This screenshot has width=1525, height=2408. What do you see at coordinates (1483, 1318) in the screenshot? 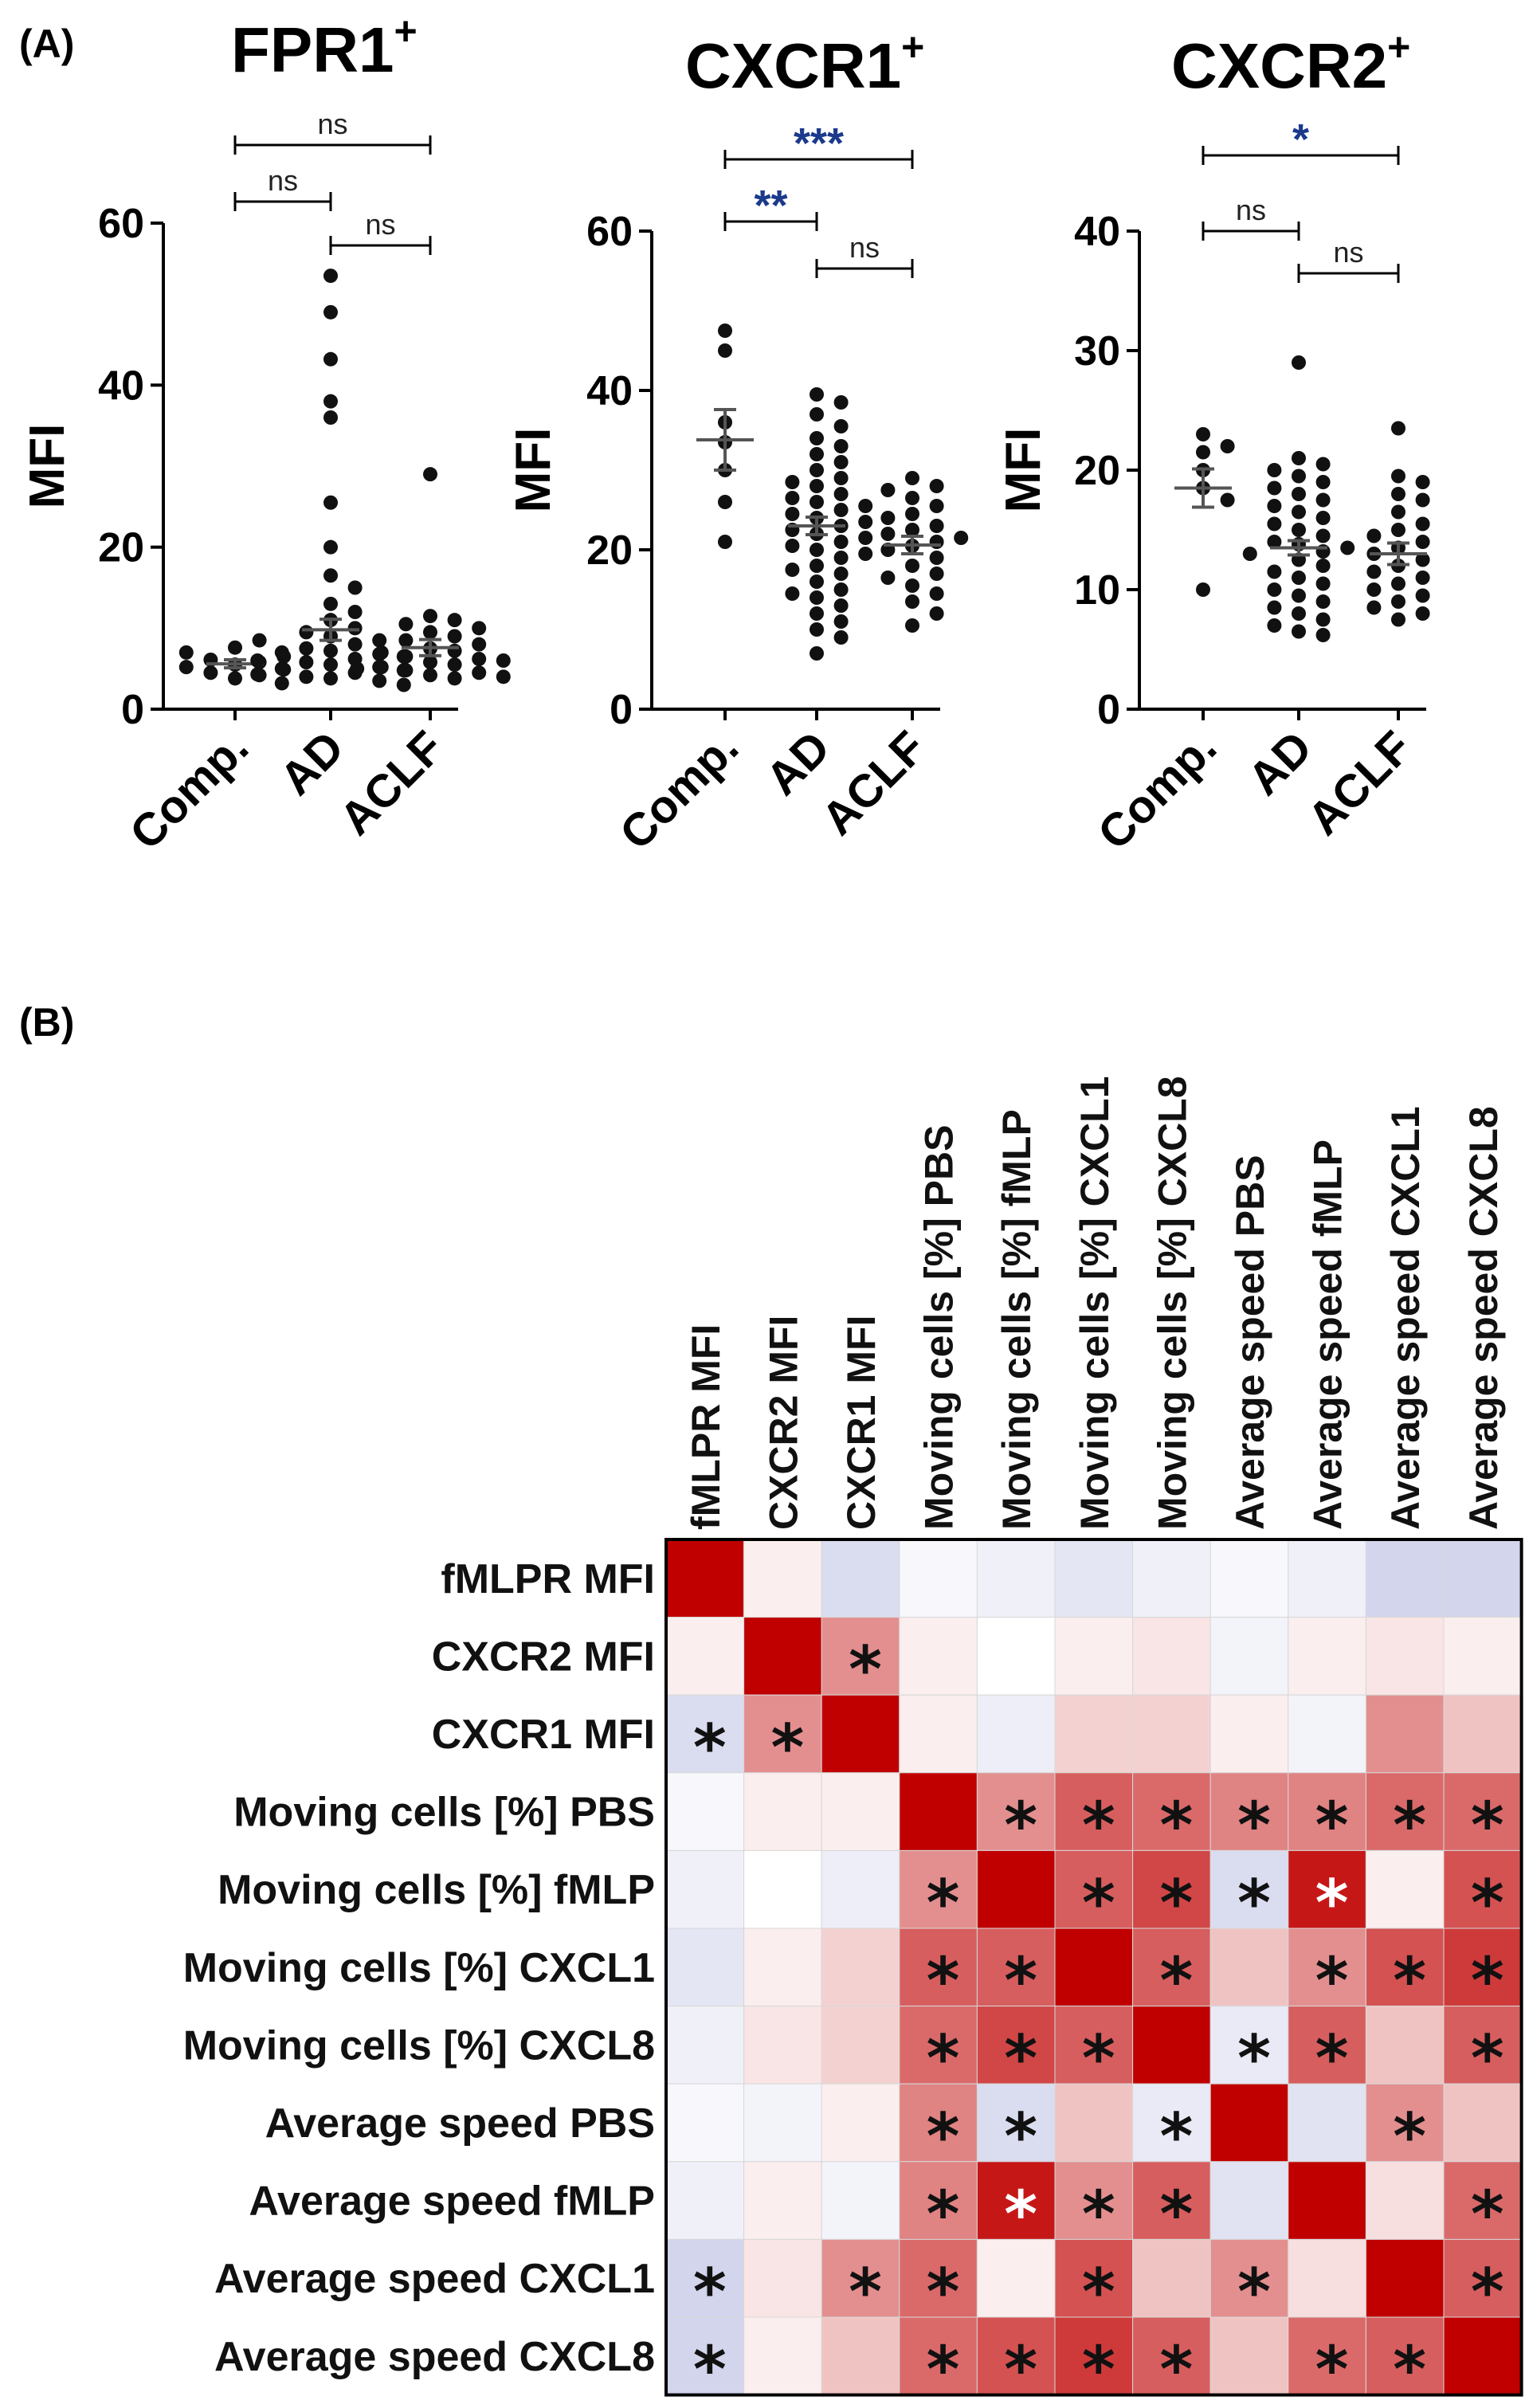
I see `heatmap-column-label: Average speed CXCL8` at bounding box center [1483, 1318].